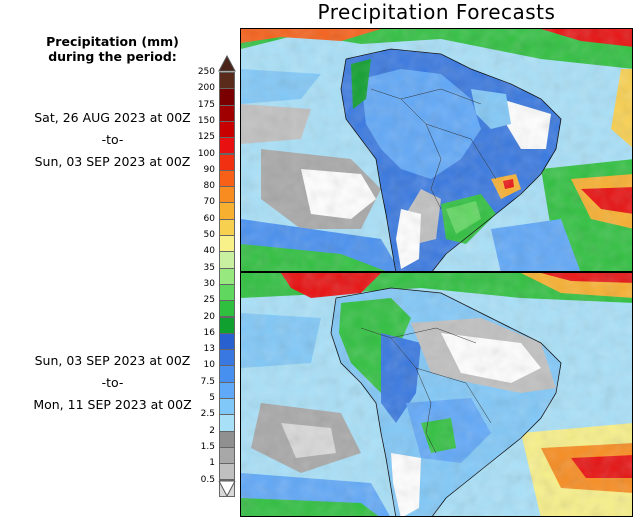 The image size is (633, 517). Describe the element at coordinates (209, 267) in the screenshot. I see `colorbar-tick-label: 35` at that location.